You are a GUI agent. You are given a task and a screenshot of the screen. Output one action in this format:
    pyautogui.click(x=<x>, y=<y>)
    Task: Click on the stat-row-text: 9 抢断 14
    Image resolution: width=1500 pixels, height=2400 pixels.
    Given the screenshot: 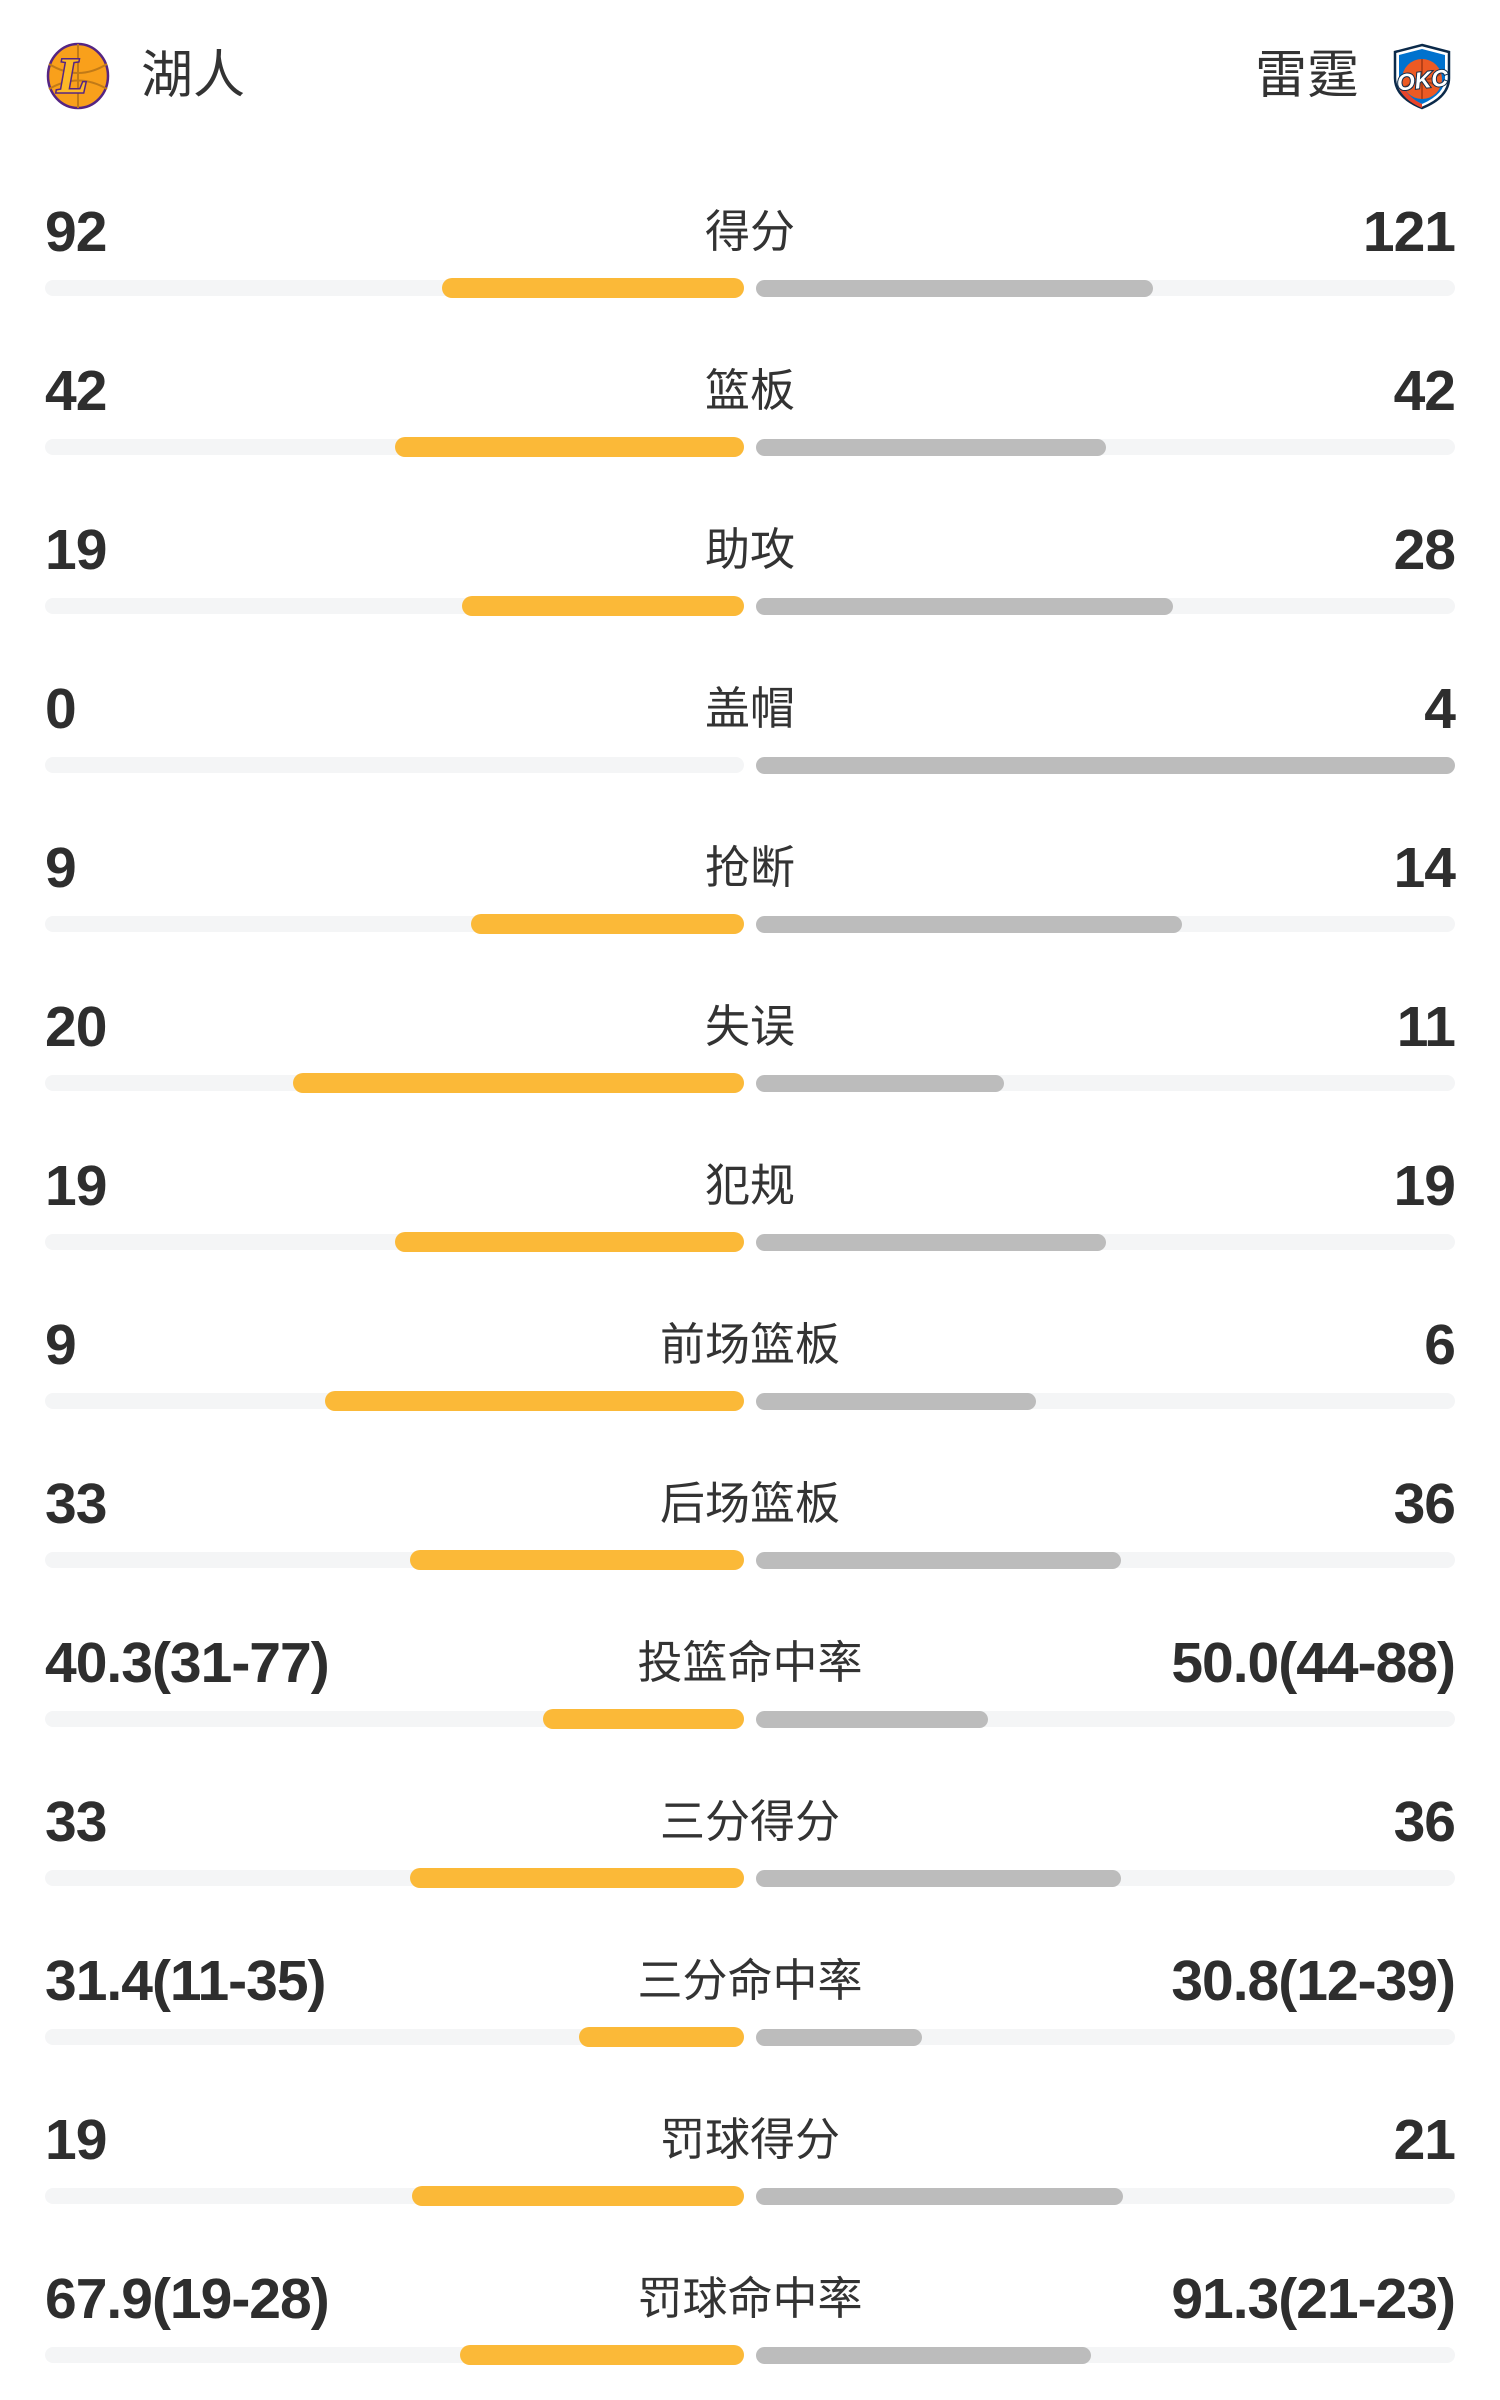 What is the action you would take?
    pyautogui.click(x=750, y=868)
    